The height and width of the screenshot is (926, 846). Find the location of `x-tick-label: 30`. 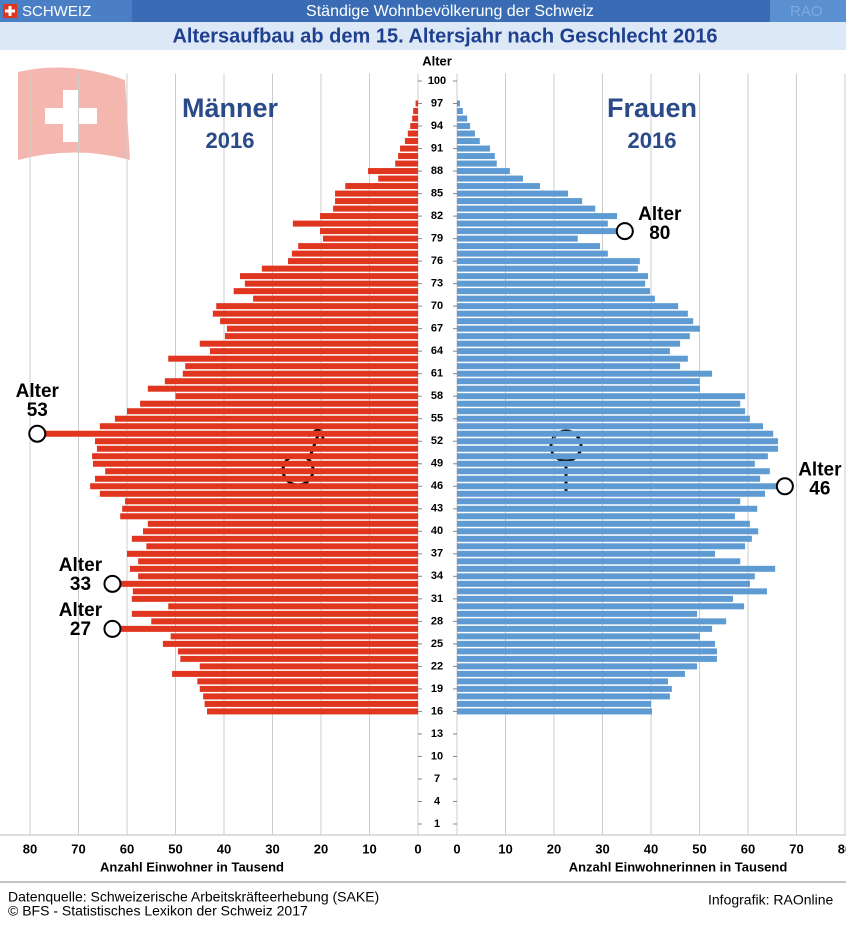

x-tick-label: 30 is located at coordinates (272, 848).